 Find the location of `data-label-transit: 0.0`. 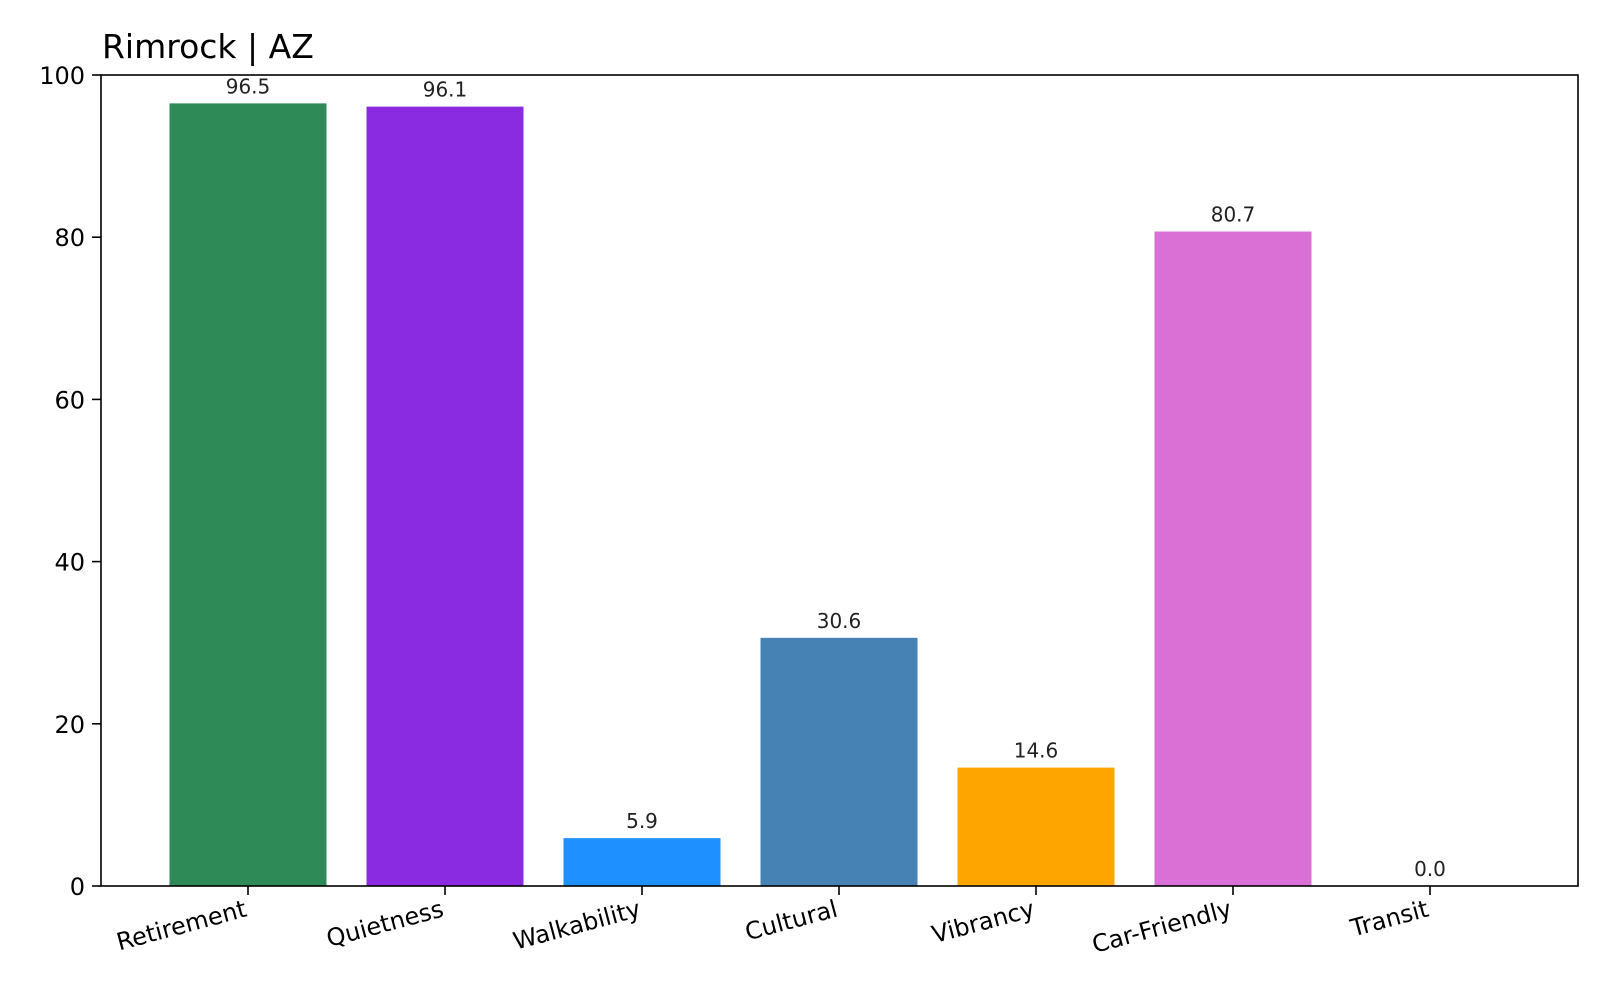

data-label-transit: 0.0 is located at coordinates (1430, 869).